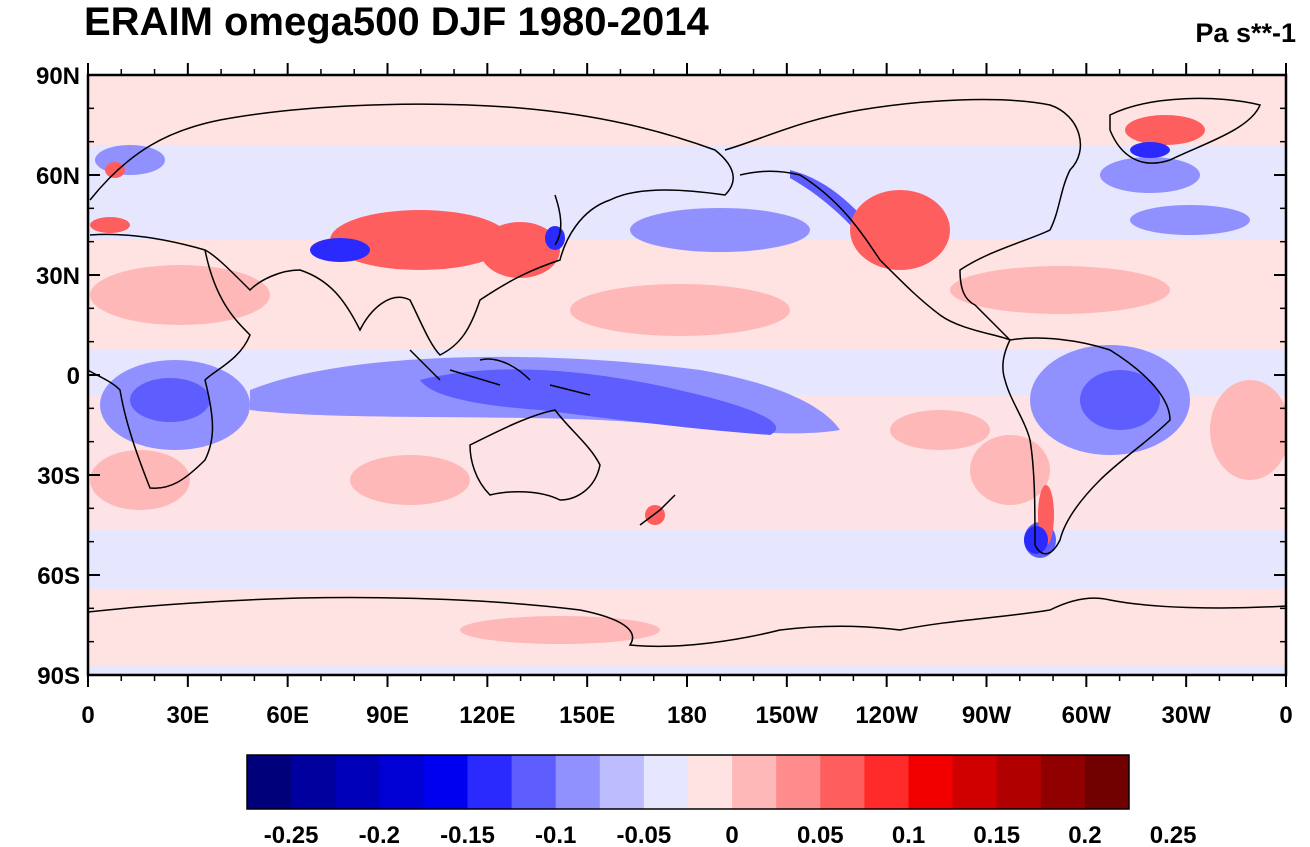  Describe the element at coordinates (886, 715) in the screenshot. I see `lon-tick-label: 120W` at that location.